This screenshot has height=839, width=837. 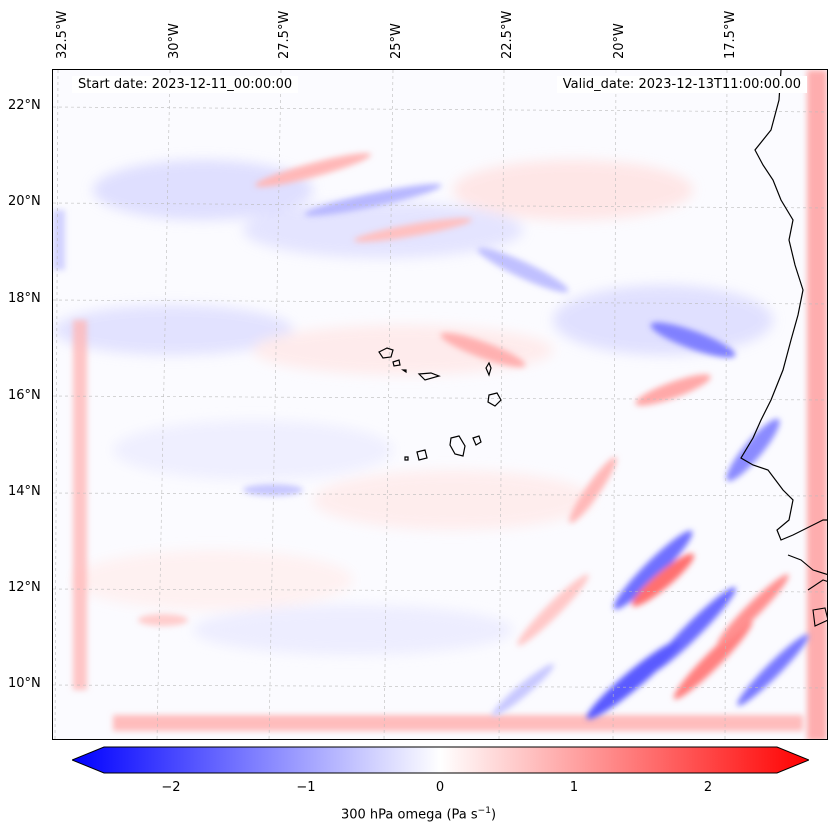 What do you see at coordinates (24, 683) in the screenshot?
I see `lat-label-10n: 10°N` at bounding box center [24, 683].